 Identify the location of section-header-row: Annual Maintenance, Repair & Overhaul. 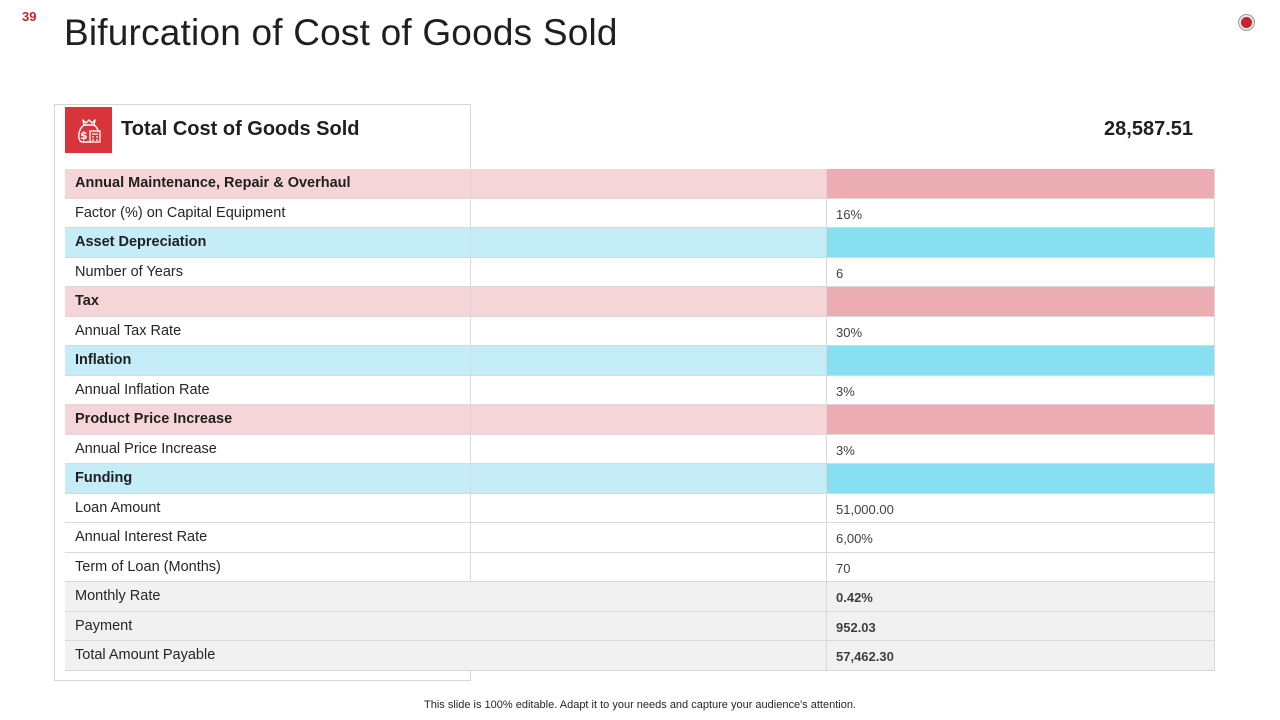
(640, 184).